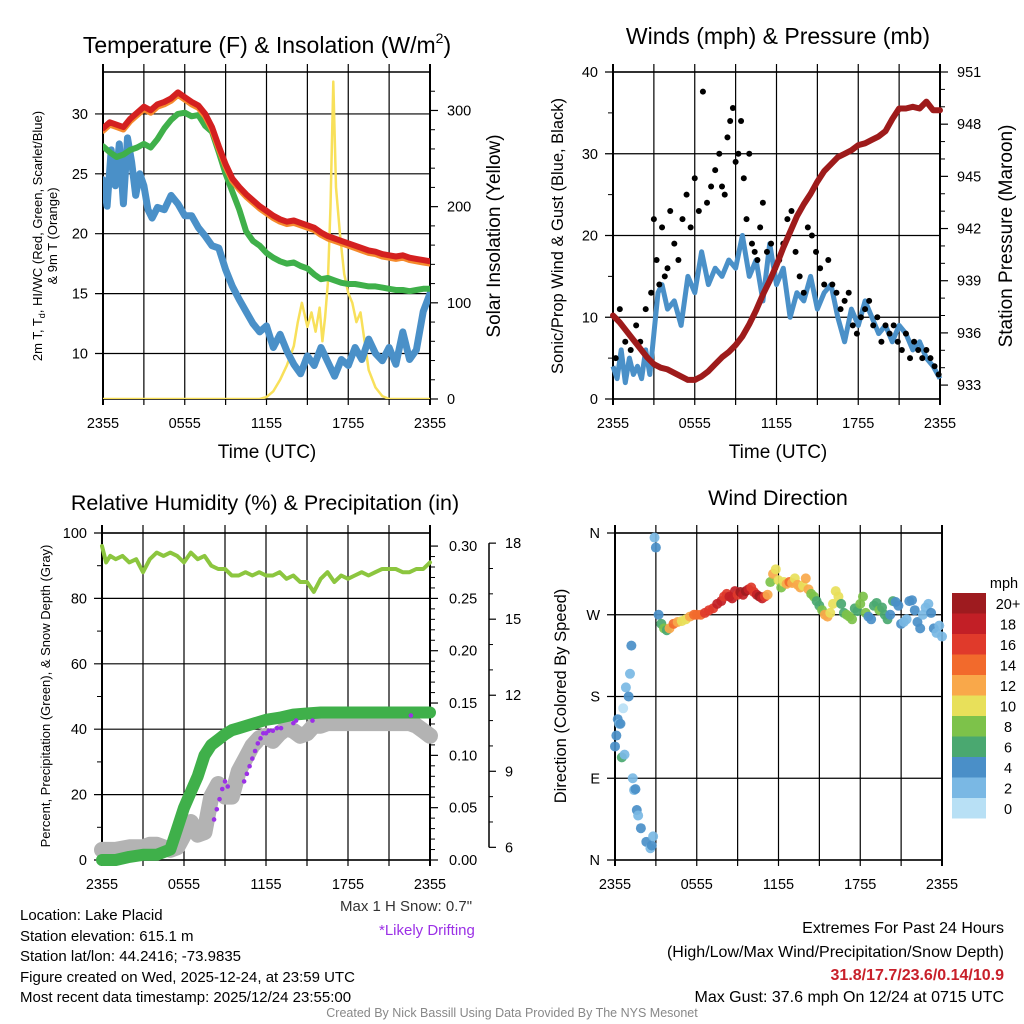  What do you see at coordinates (513, 620) in the screenshot?
I see `y3-tick-label: 15` at bounding box center [513, 620].